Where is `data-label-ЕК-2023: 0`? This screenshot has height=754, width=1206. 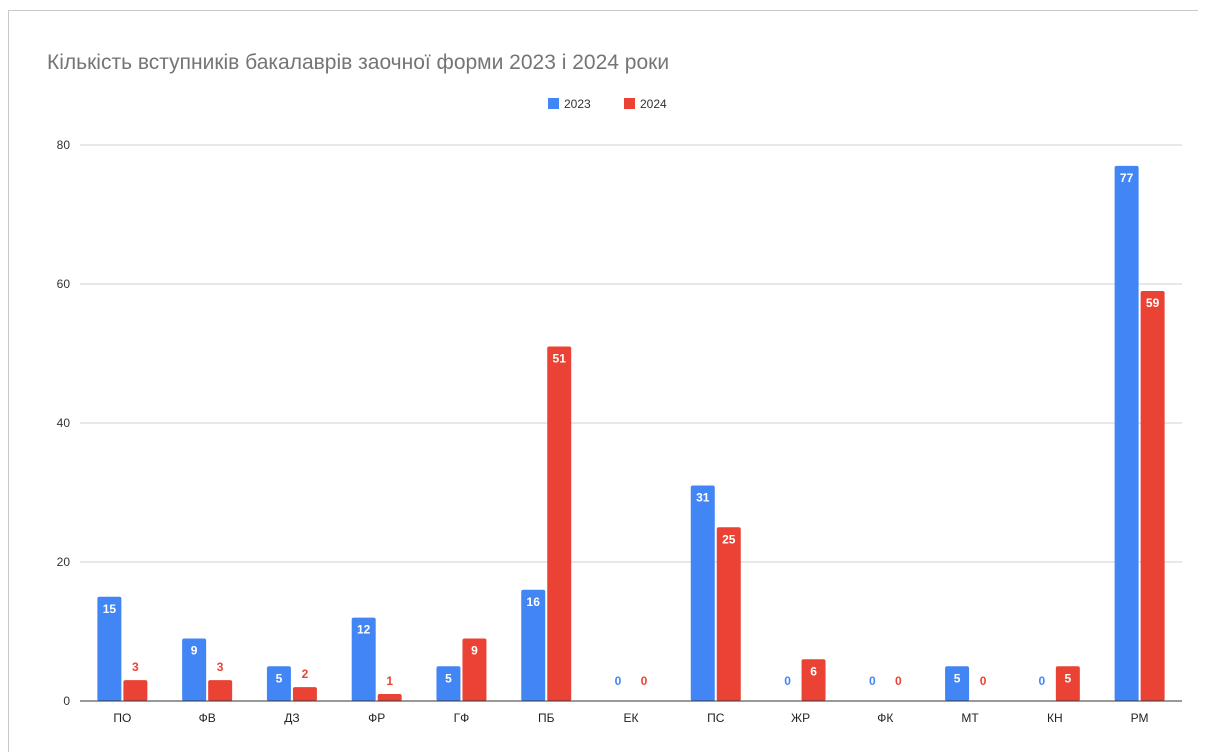
data-label-ЕК-2023: 0 is located at coordinates (618, 681).